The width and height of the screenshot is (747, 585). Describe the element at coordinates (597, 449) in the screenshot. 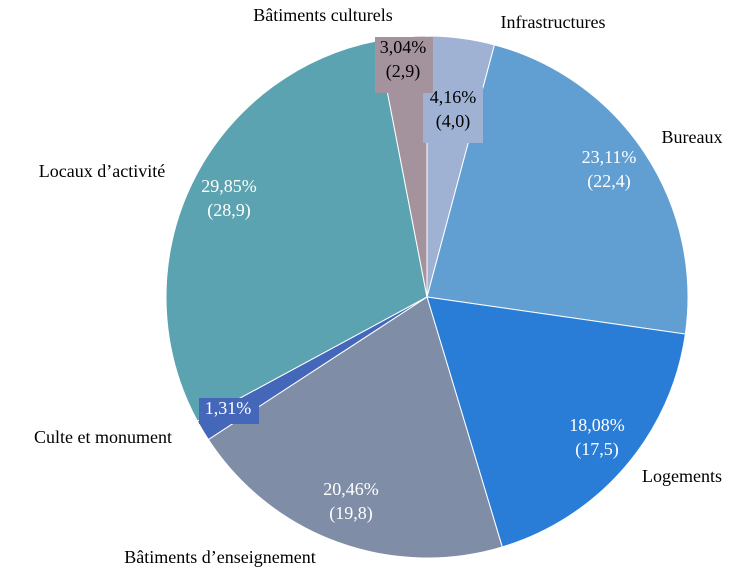

I see `value-label: (17,5)` at that location.